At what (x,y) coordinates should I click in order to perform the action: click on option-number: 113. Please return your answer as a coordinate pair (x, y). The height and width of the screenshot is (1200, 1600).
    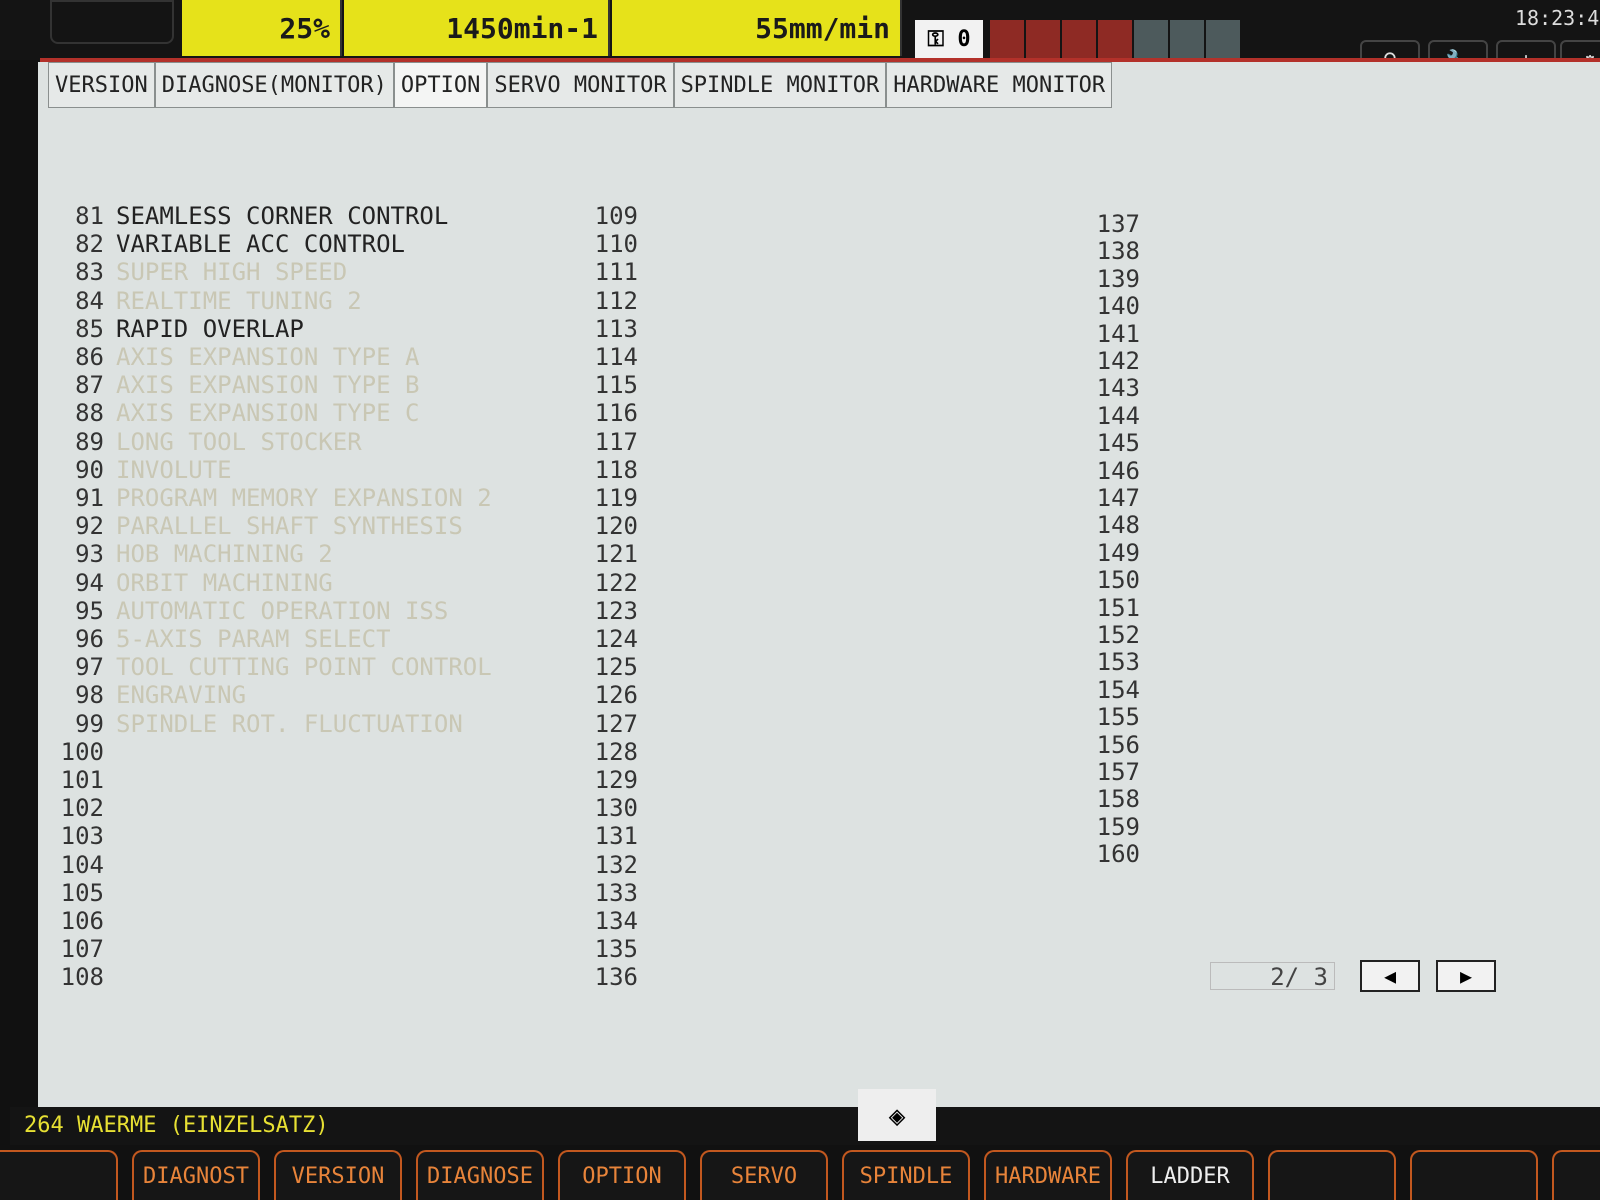
    Looking at the image, I should click on (616, 328).